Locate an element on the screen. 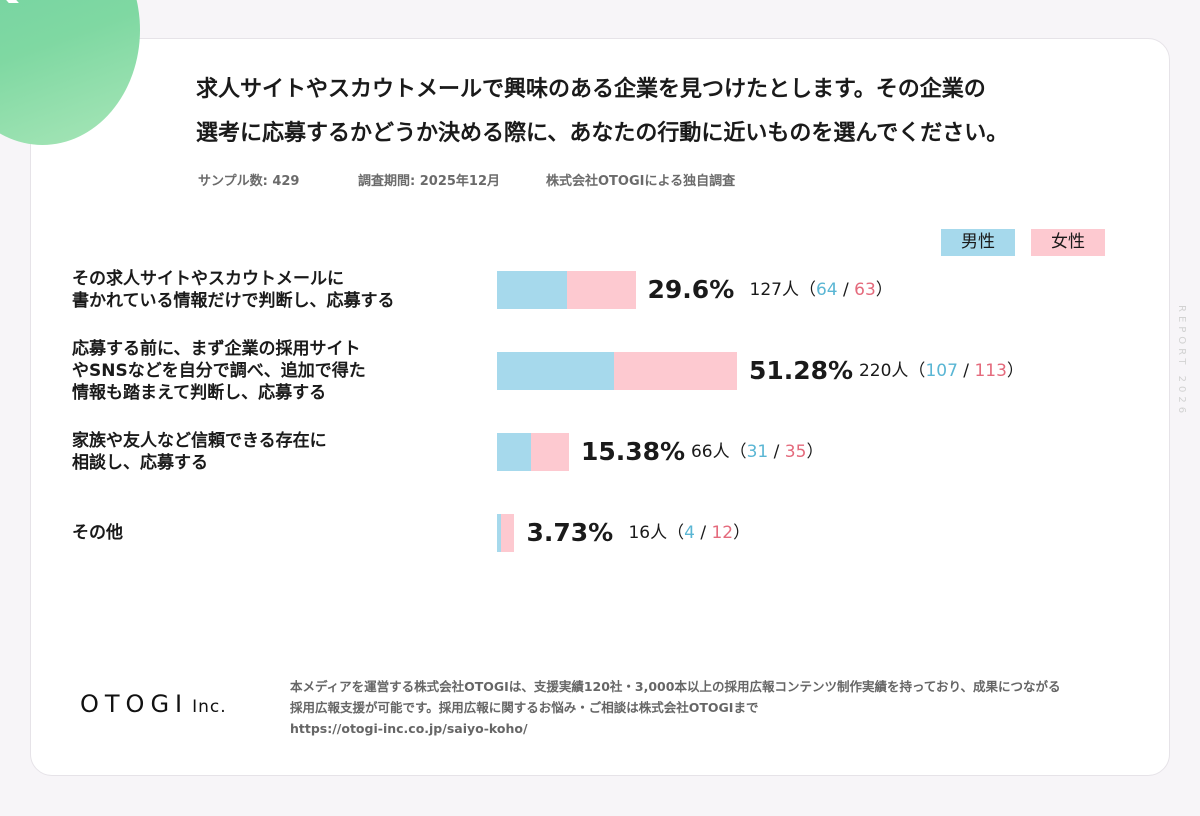 Image resolution: width=1200 pixels, height=816 pixels. count-female: 63 is located at coordinates (865, 290).